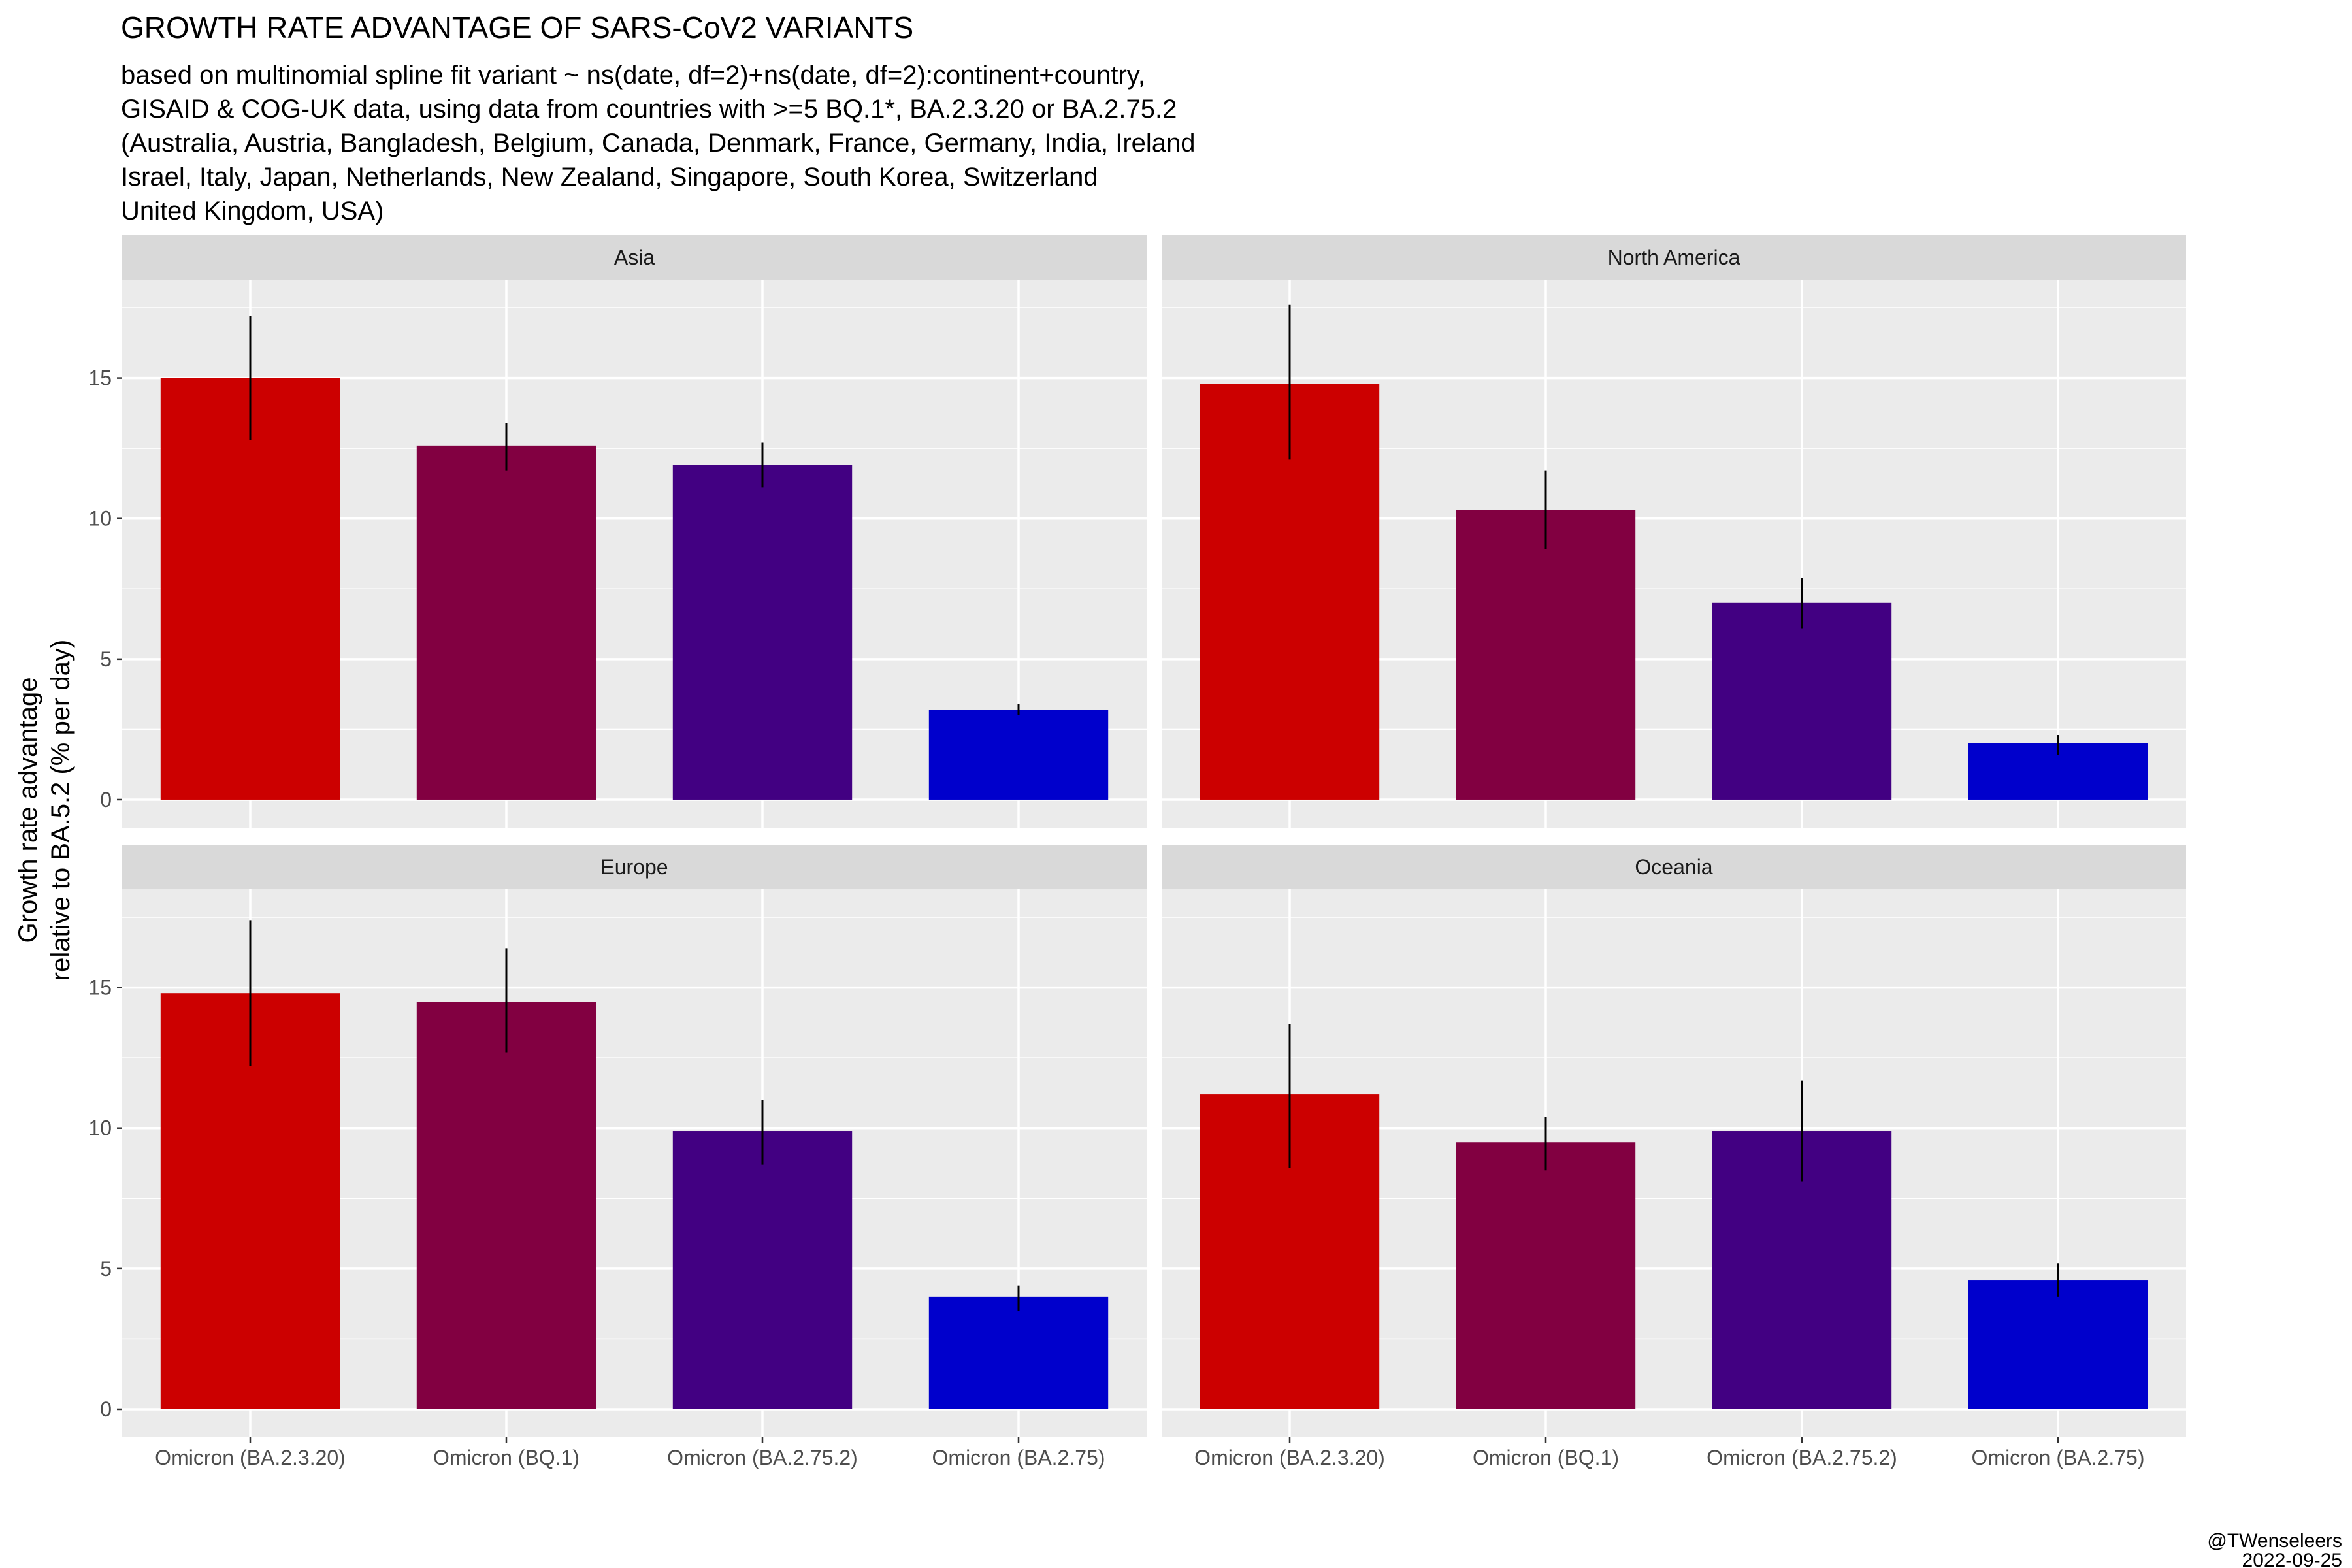 The width and height of the screenshot is (2352, 1568). I want to click on y-axis-title-line: relative to BA.5.2 (% per day), so click(60, 810).